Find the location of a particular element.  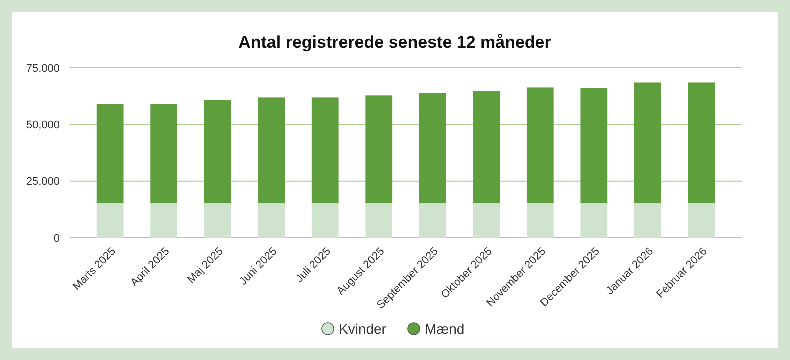

y-tick-label: 0 is located at coordinates (57, 238).